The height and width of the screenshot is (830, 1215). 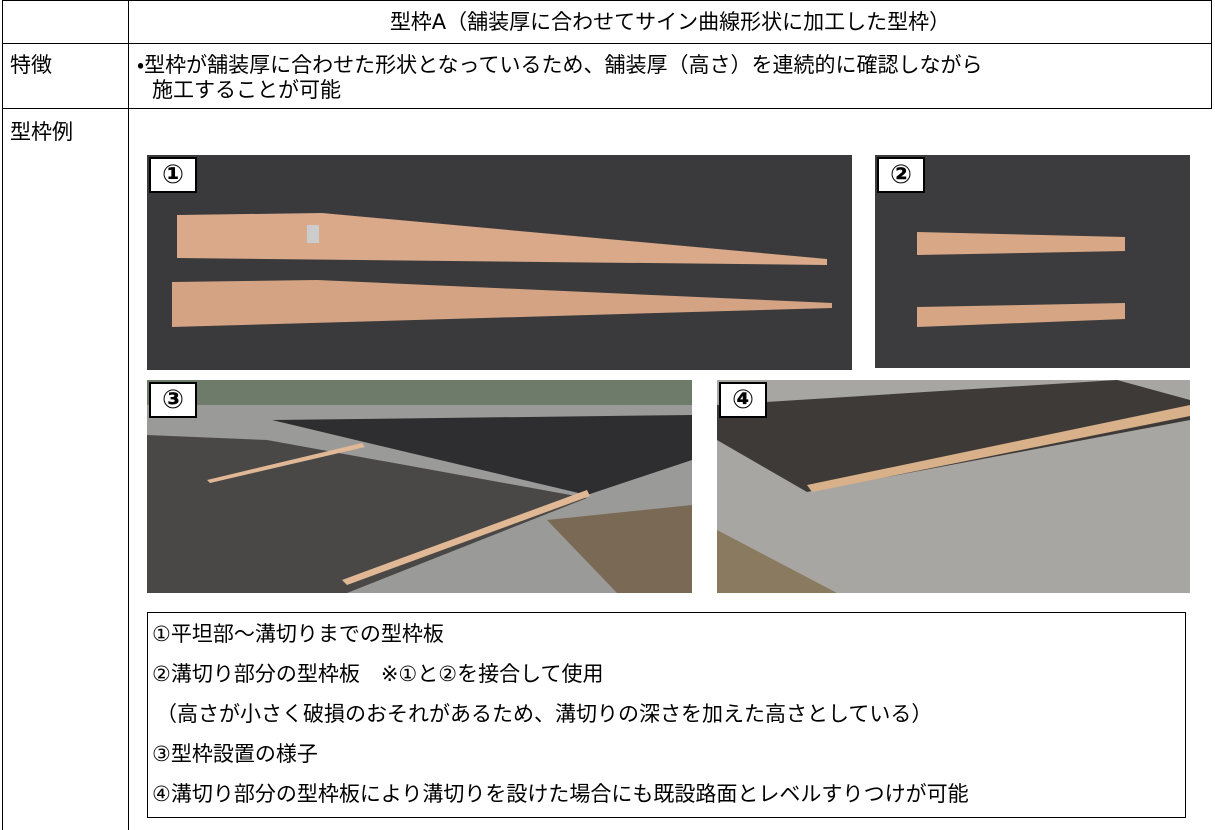 I want to click on feature-text: 施工することが可能, so click(x=246, y=90).